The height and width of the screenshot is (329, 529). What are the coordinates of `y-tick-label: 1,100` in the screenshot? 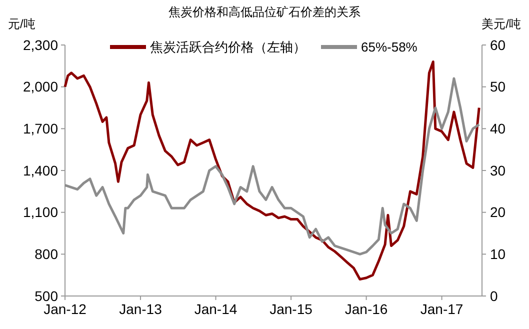 It's located at (40, 212).